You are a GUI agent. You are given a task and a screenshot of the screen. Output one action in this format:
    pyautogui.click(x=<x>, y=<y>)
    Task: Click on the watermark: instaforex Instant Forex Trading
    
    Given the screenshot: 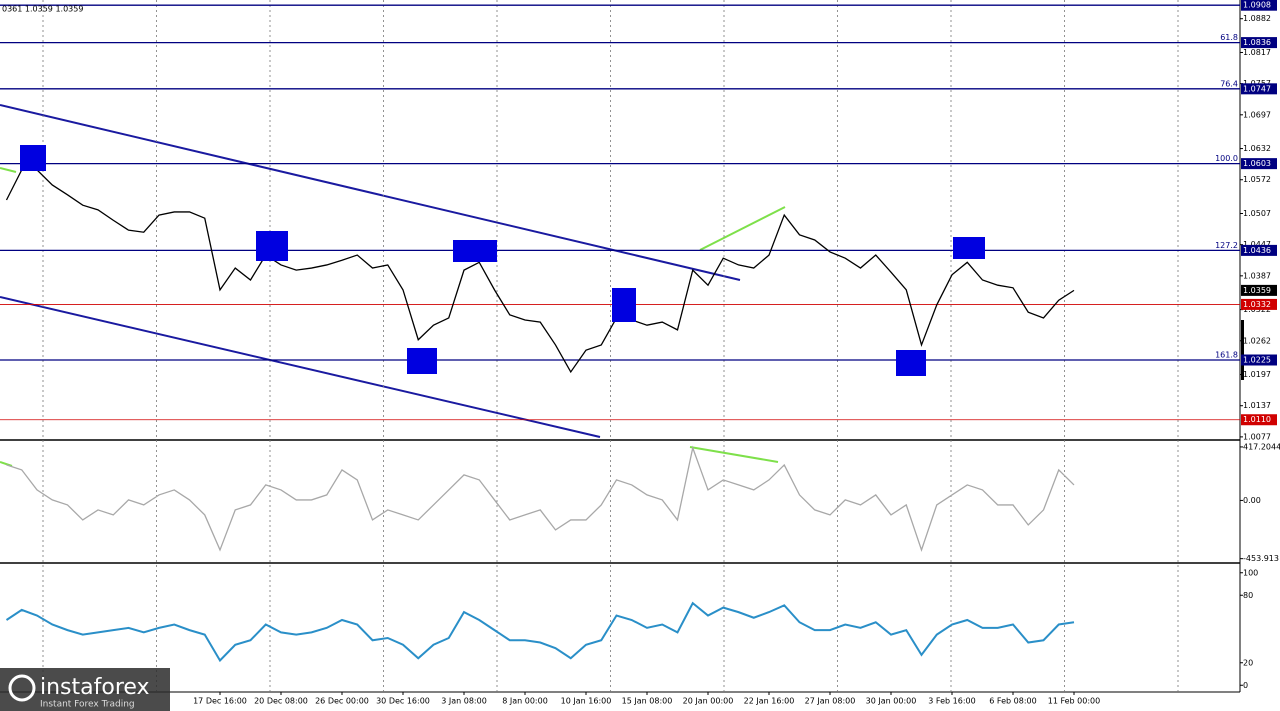 What is the action you would take?
    pyautogui.click(x=85, y=689)
    